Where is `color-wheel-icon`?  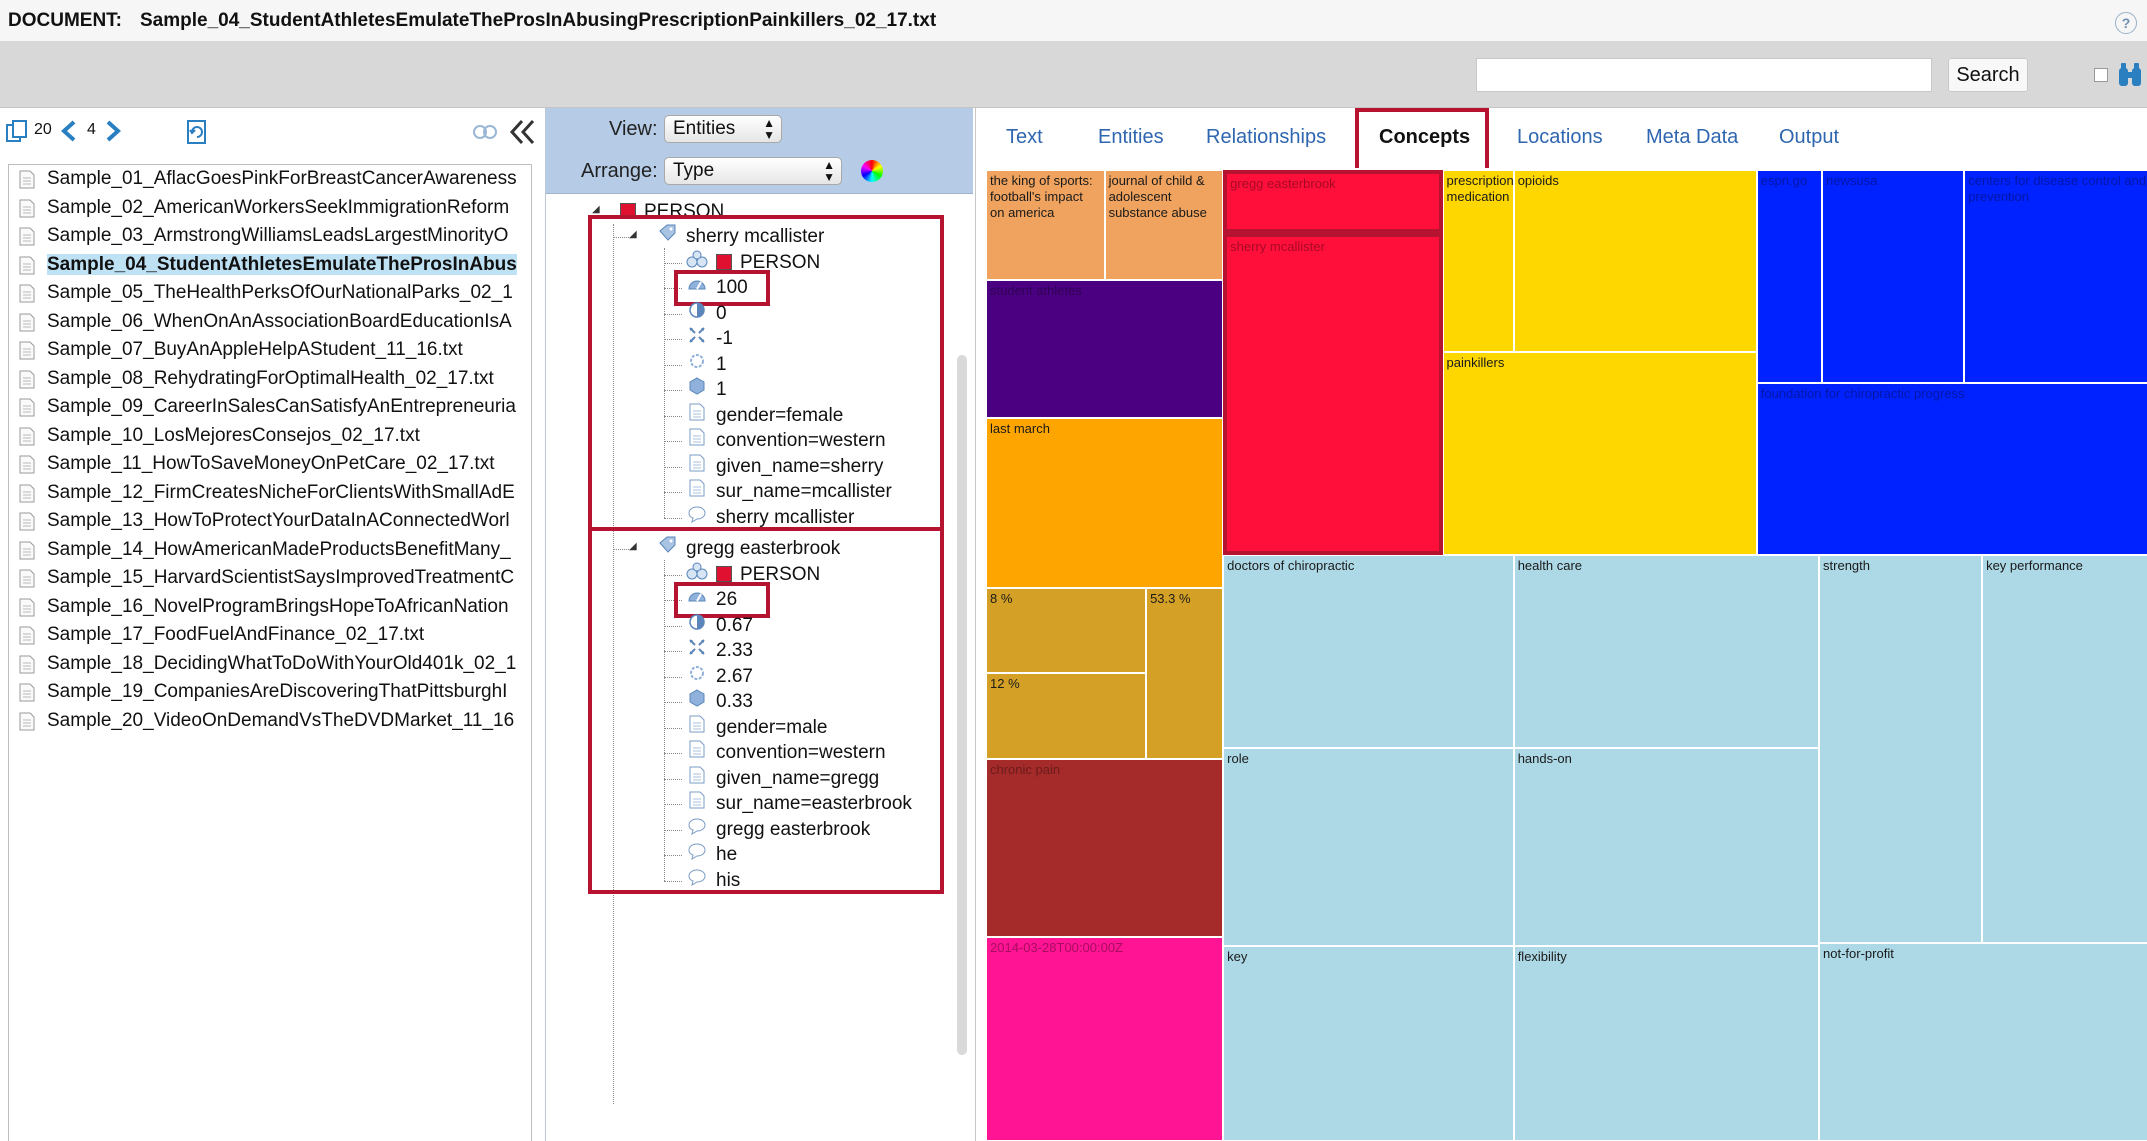 color-wheel-icon is located at coordinates (872, 171).